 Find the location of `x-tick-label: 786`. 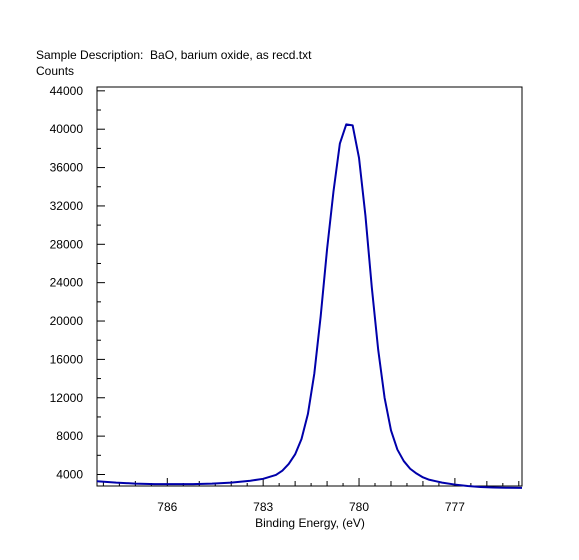

x-tick-label: 786 is located at coordinates (167, 507).